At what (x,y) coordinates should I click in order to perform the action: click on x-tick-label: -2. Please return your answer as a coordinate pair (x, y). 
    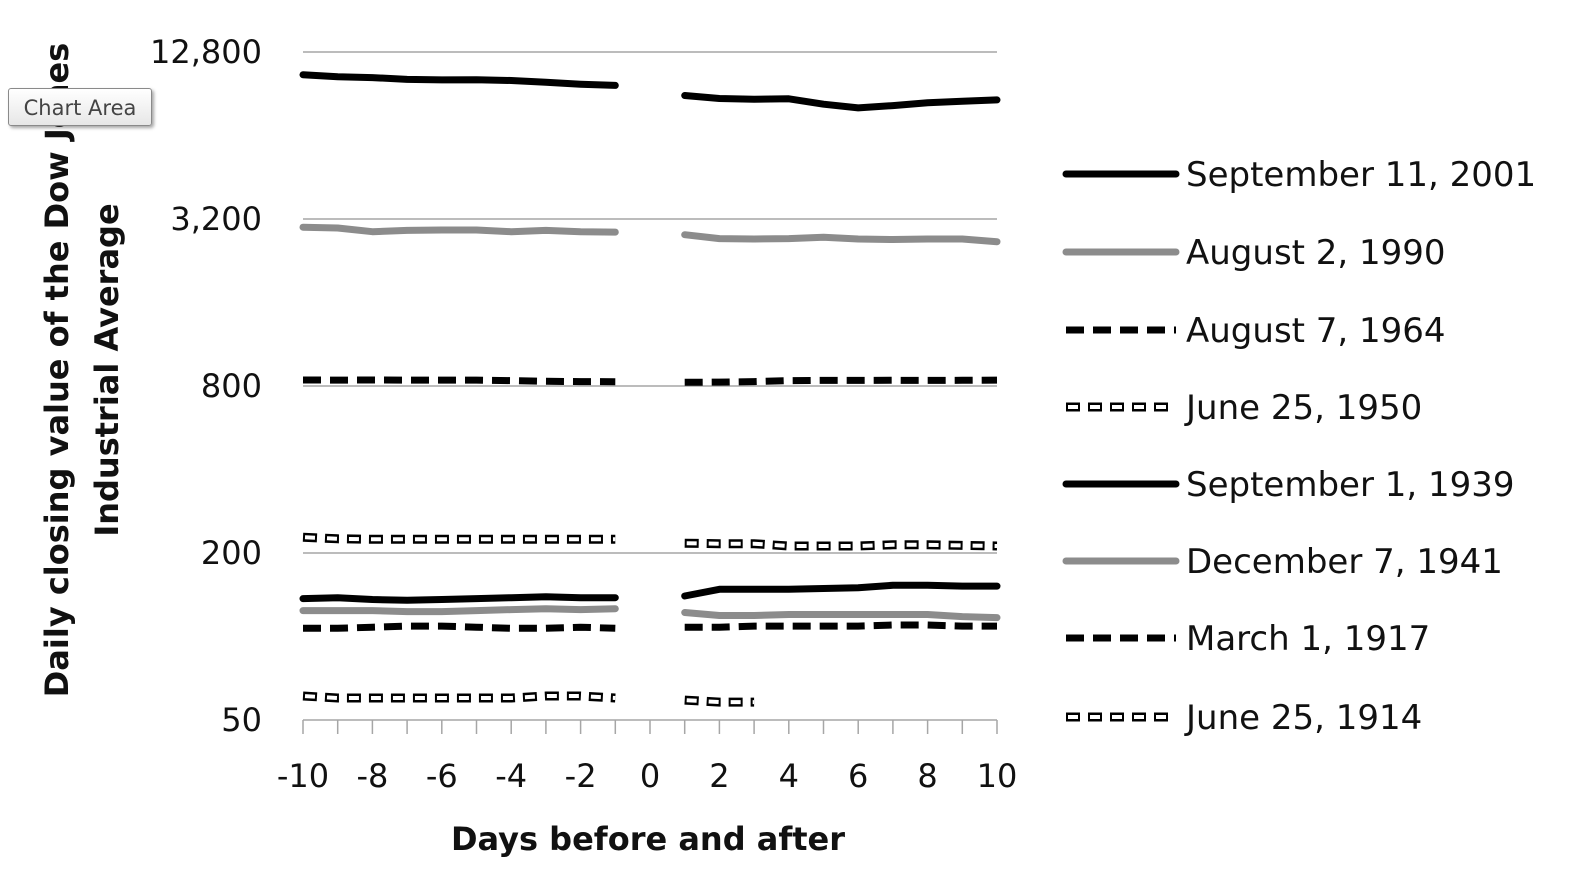
    Looking at the image, I should click on (581, 776).